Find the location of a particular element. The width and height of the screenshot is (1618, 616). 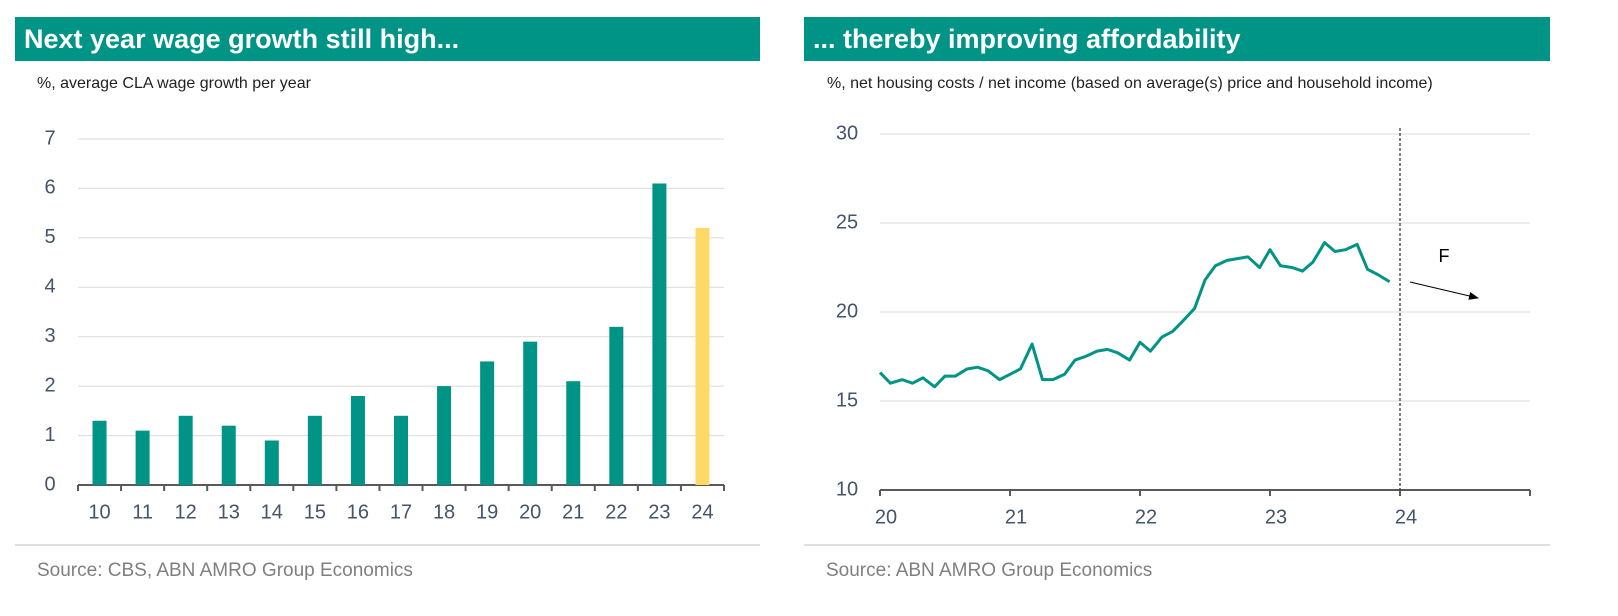

y-tick-label: 20 is located at coordinates (847, 311).